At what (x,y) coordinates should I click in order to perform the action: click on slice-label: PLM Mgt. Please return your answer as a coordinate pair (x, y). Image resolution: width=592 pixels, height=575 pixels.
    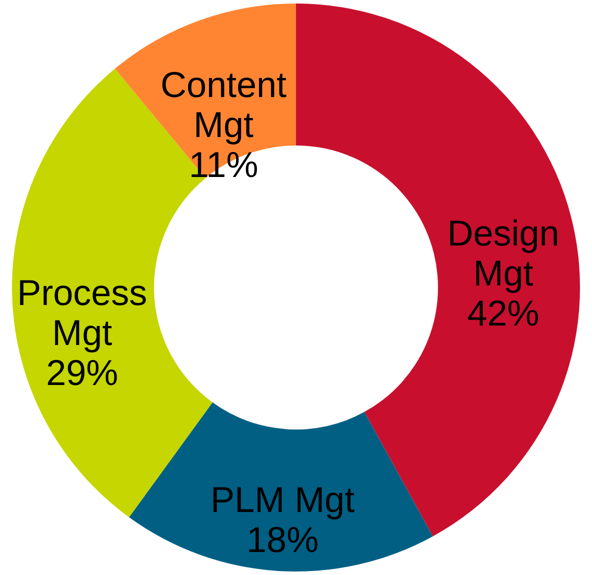
    Looking at the image, I should click on (282, 499).